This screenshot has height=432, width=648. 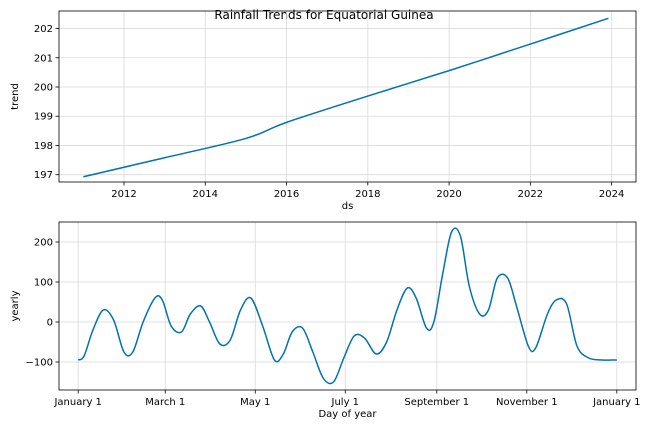 What do you see at coordinates (436, 402) in the screenshot?
I see `yearly-x-tick-label: September 1` at bounding box center [436, 402].